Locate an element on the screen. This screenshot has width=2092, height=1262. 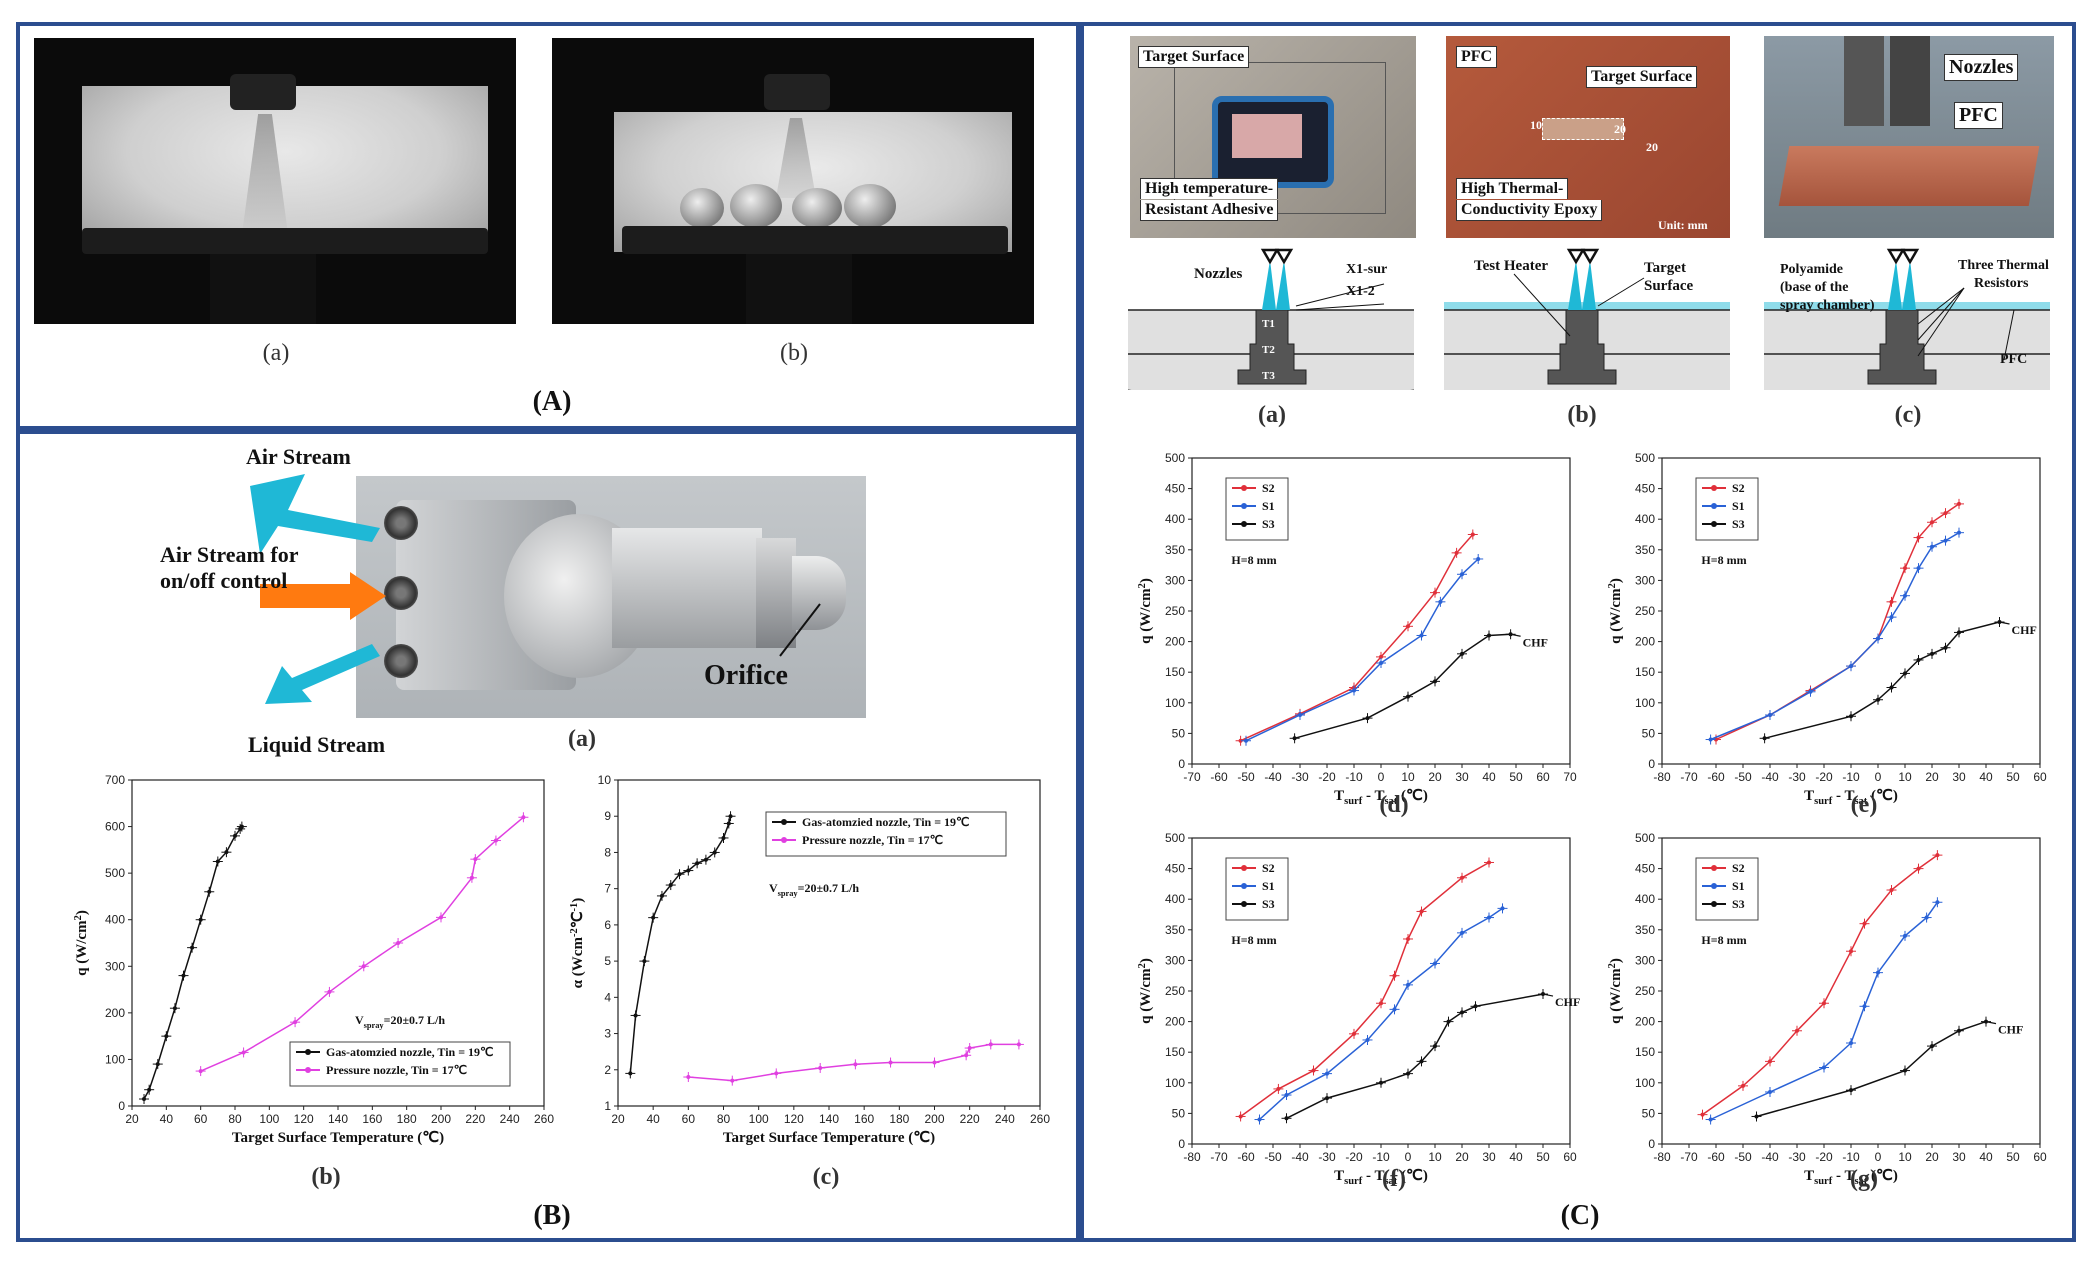
caption-a-b: (b) is located at coordinates (794, 353).